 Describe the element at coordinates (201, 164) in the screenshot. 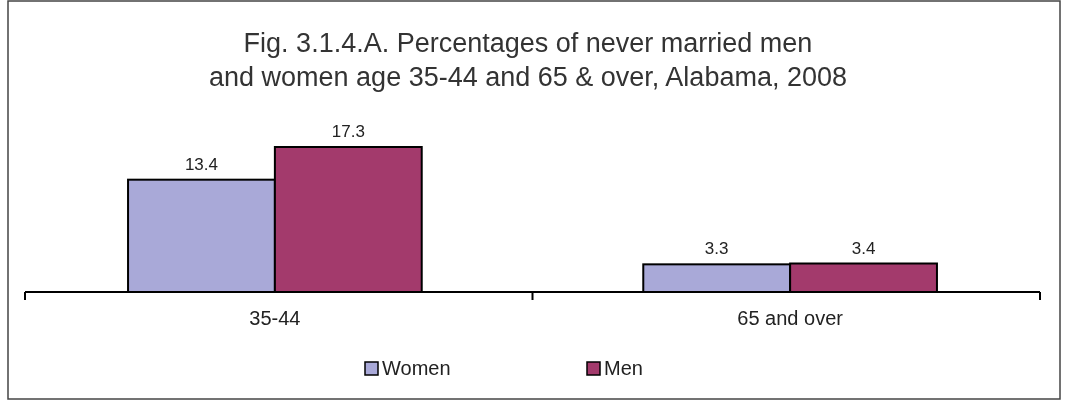

I see `data-label: 13.4` at that location.